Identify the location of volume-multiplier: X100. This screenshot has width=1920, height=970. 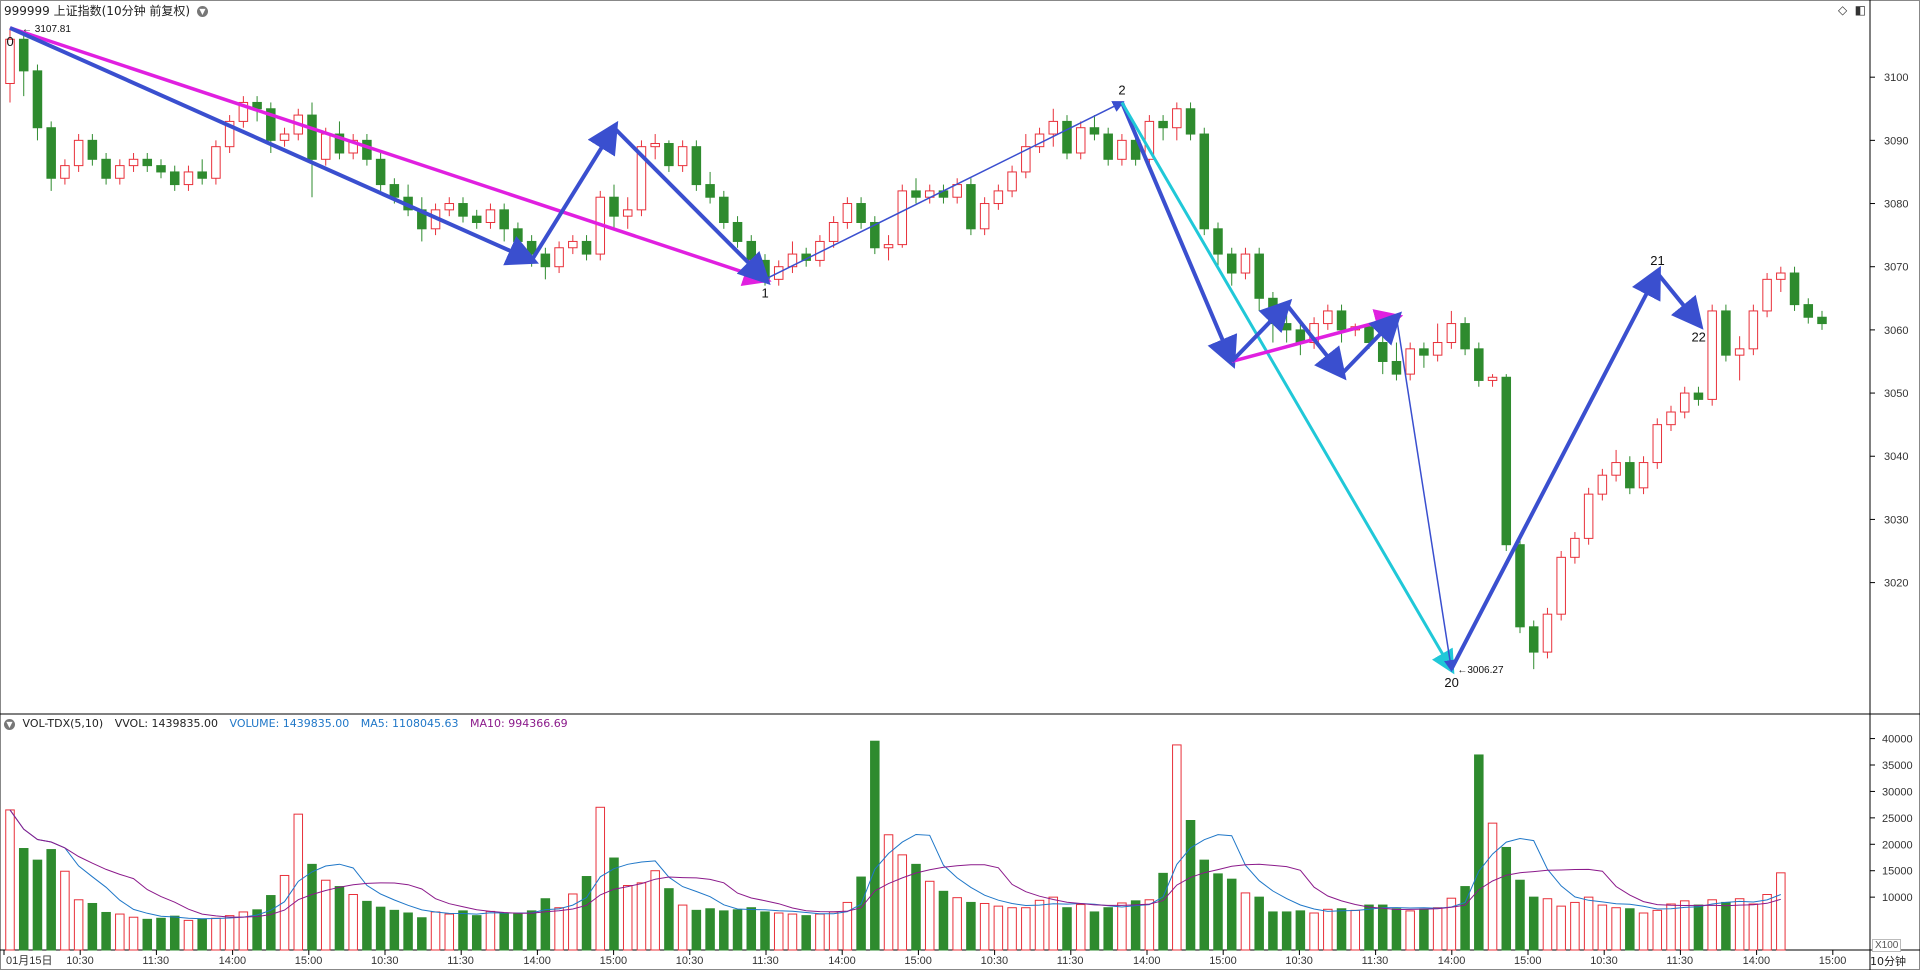
(1887, 945).